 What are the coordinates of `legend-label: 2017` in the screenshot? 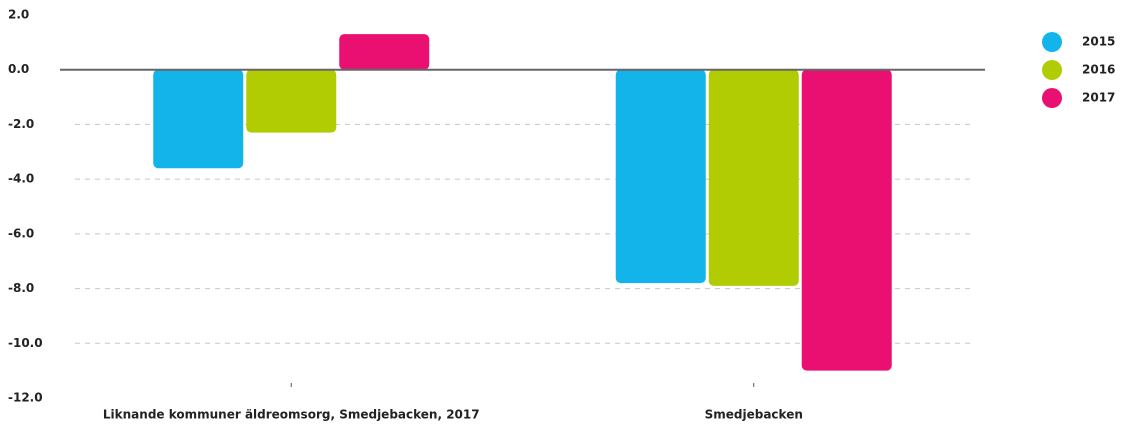 It's located at (1098, 98).